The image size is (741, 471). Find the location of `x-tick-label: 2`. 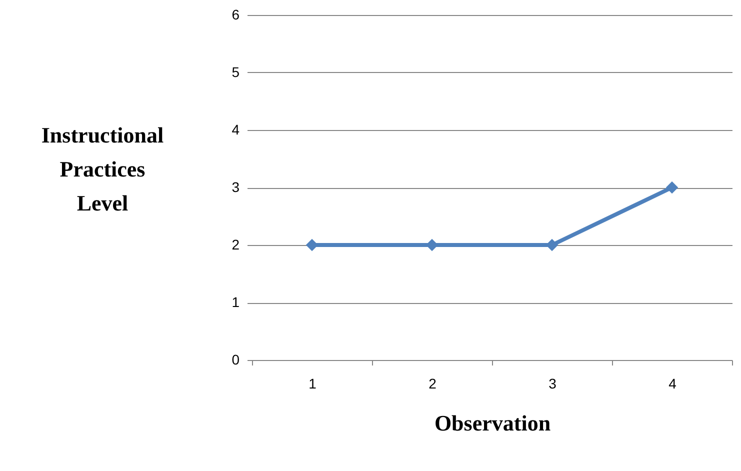

x-tick-label: 2 is located at coordinates (432, 384).